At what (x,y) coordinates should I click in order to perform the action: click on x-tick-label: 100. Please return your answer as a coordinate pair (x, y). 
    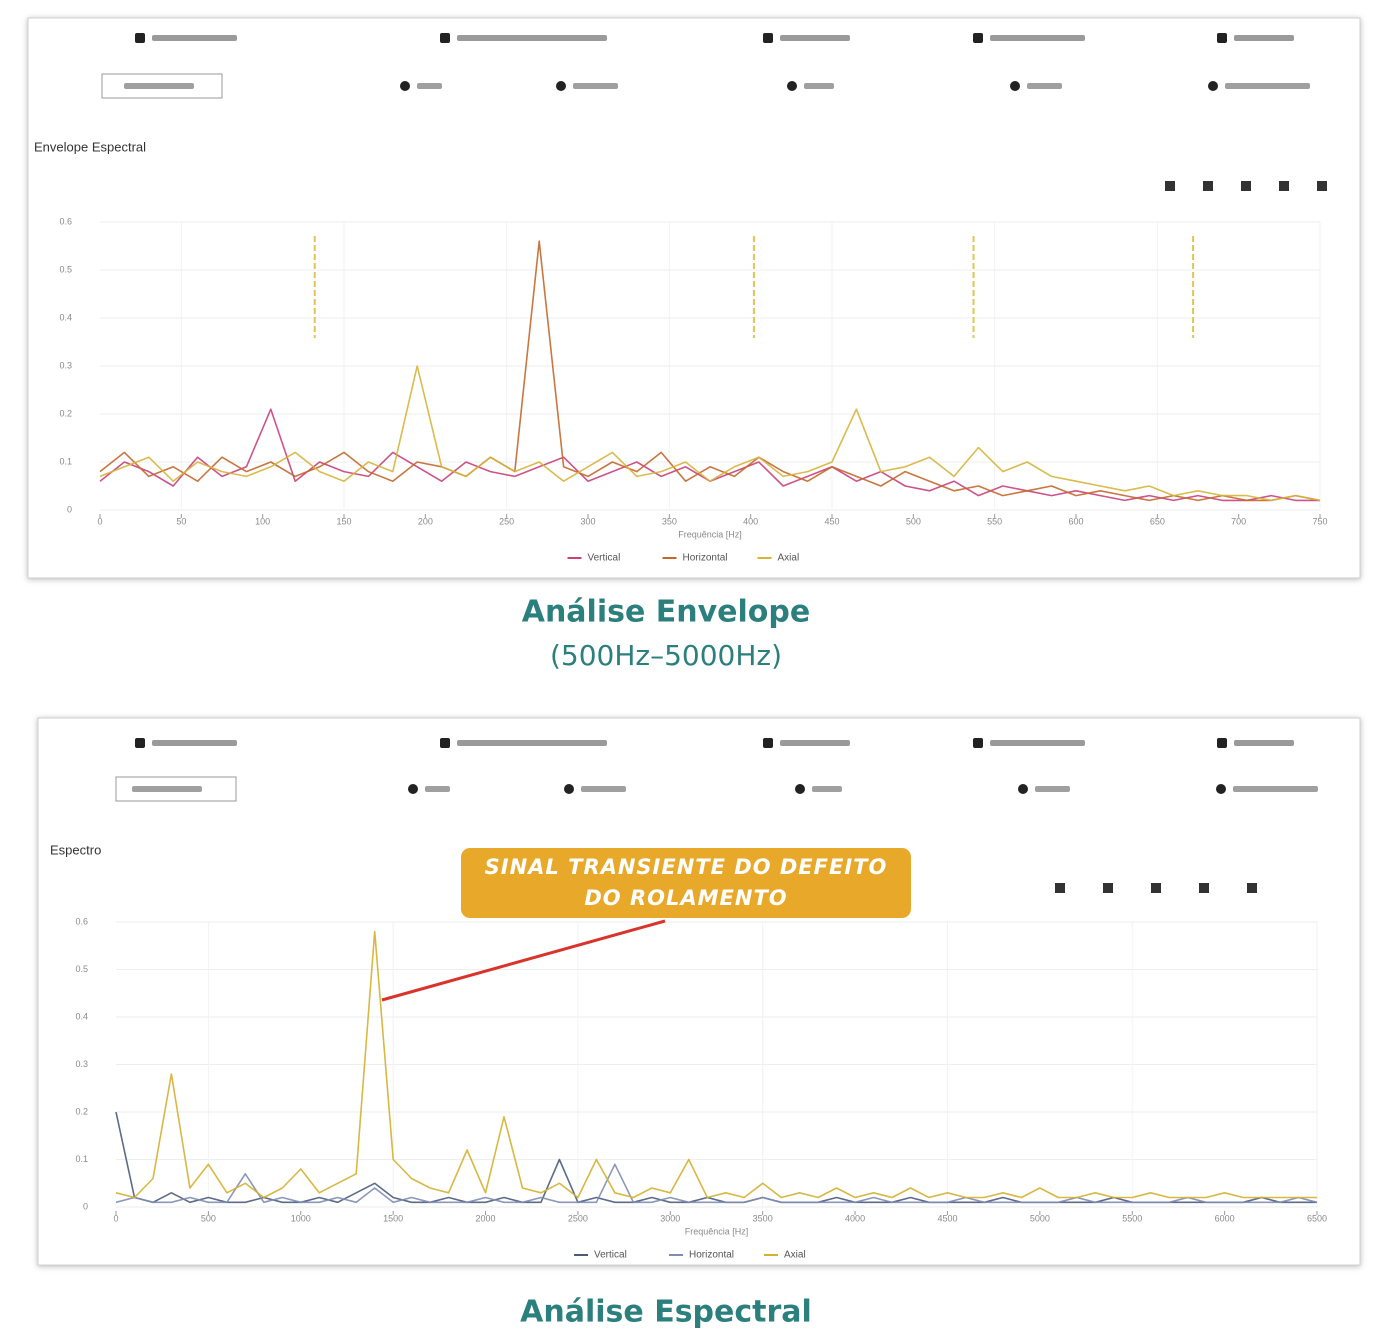
    Looking at the image, I should click on (262, 521).